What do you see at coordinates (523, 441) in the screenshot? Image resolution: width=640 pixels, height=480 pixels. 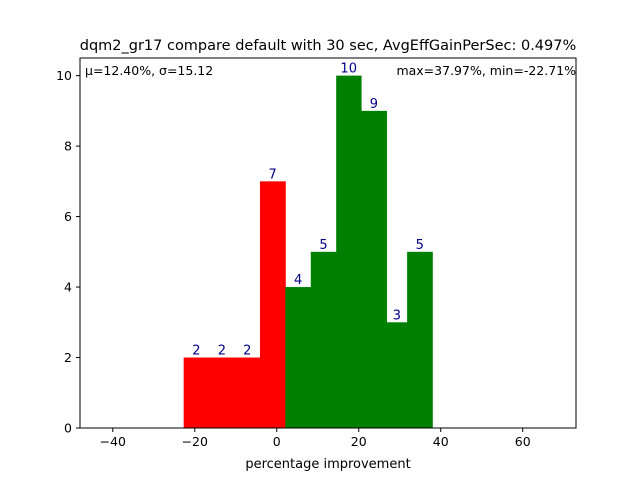 I see `x-tick-label: 60` at bounding box center [523, 441].